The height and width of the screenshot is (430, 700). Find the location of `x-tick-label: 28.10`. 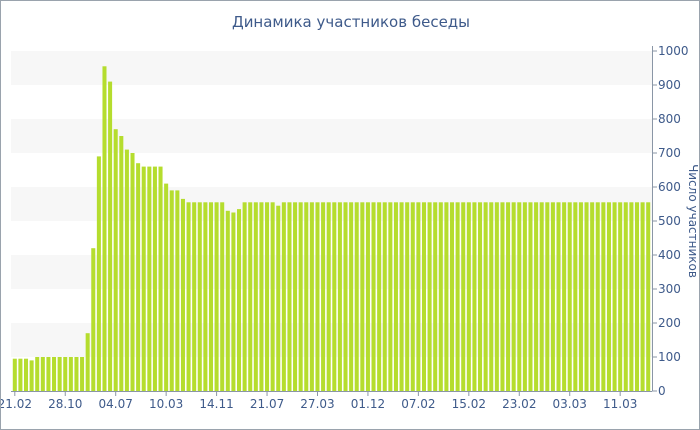

x-tick-label: 28.10 is located at coordinates (65, 404).